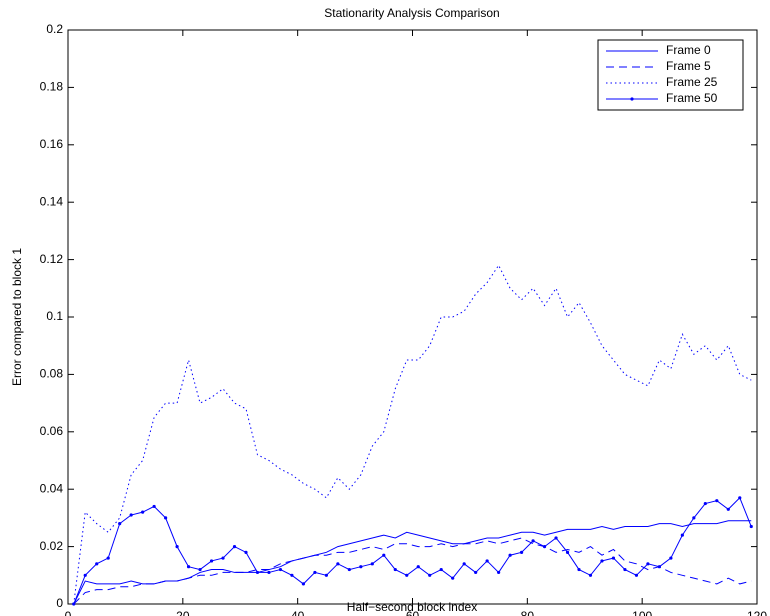 The width and height of the screenshot is (770, 616). Describe the element at coordinates (642, 612) in the screenshot. I see `x-tick-label: 100` at that location.